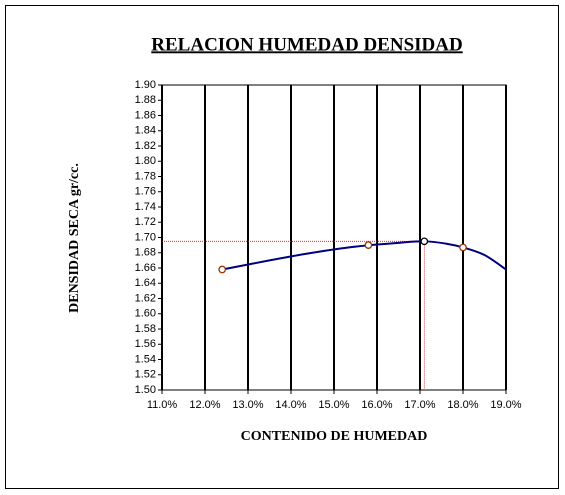  I want to click on y-tick-label: 1.84, so click(145, 131).